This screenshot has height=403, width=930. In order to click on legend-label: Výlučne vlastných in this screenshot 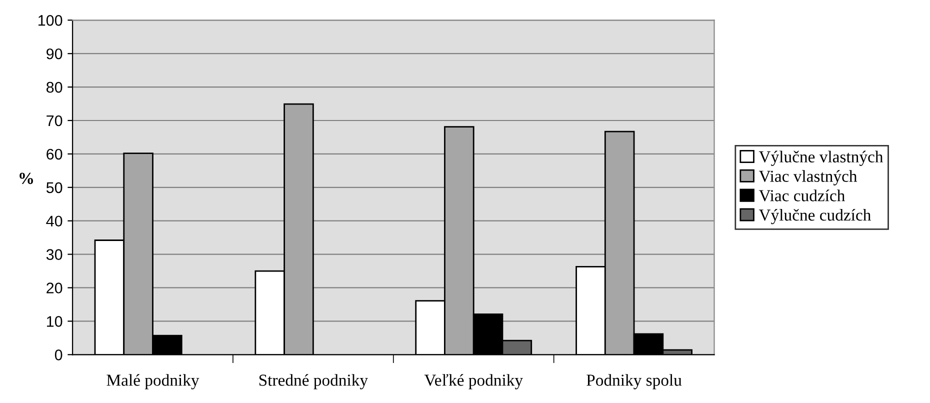, I will do `click(821, 158)`.